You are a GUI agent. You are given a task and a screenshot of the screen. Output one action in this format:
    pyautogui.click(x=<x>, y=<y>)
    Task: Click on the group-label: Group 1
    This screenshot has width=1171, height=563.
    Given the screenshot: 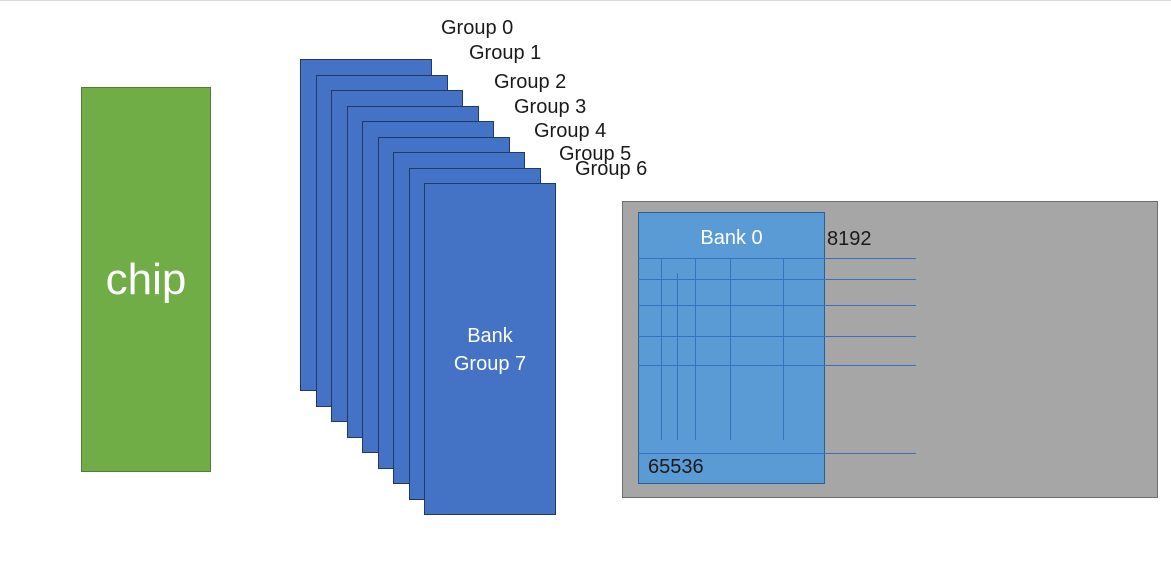 What is the action you would take?
    pyautogui.click(x=505, y=53)
    